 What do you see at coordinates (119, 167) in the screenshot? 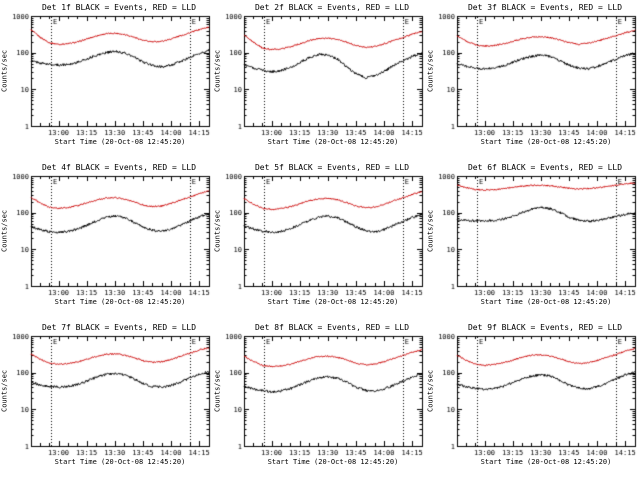
I see `panel-title: Det 4f BLACK = Events, RED = LLD` at bounding box center [119, 167].